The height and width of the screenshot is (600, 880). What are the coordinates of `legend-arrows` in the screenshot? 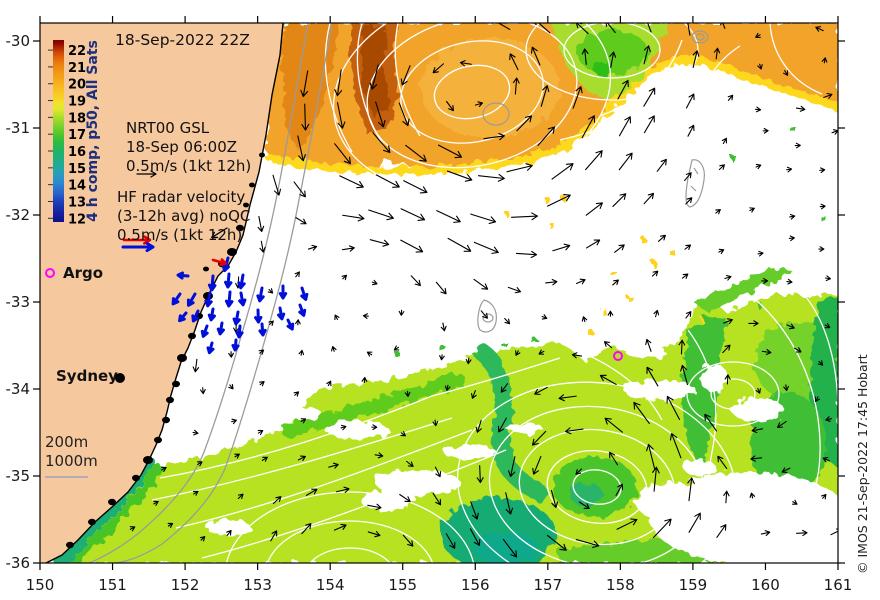 It's located at (136, 324).